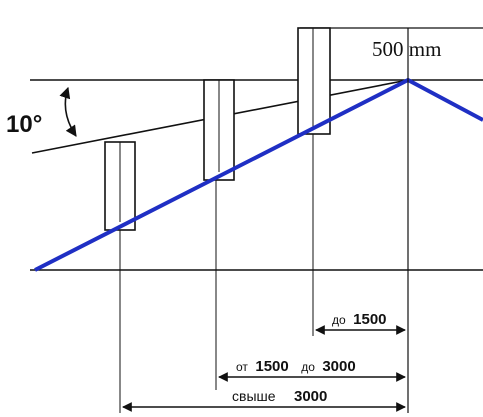 Image resolution: width=483 pixels, height=417 pixels. What do you see at coordinates (406, 49) in the screenshot?
I see `ridge-height-label: 500 mm` at bounding box center [406, 49].